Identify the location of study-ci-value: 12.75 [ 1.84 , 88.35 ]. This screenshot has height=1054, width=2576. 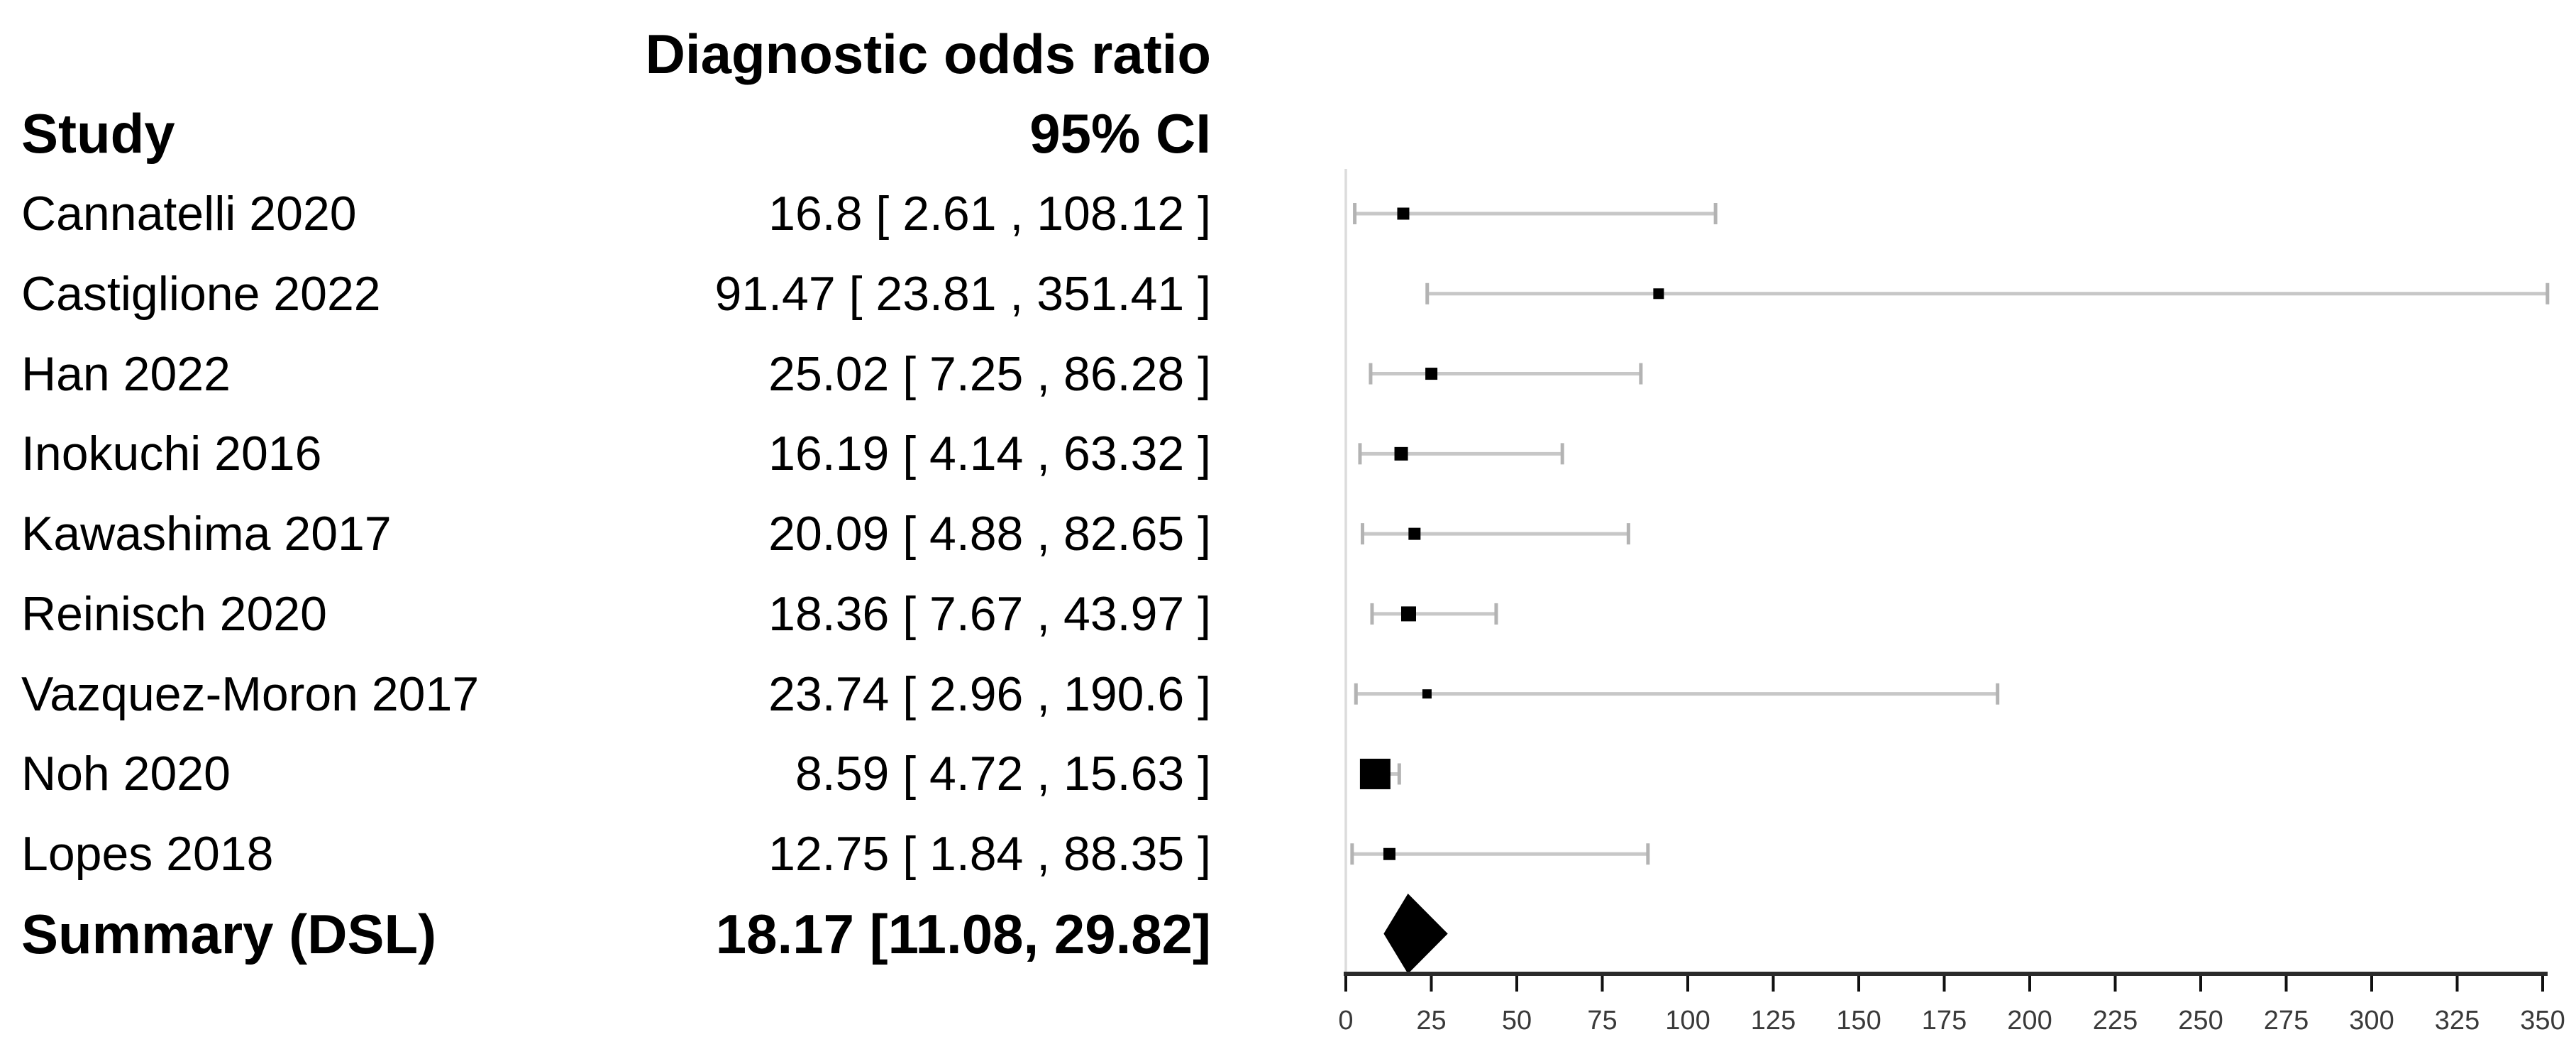
(989, 855).